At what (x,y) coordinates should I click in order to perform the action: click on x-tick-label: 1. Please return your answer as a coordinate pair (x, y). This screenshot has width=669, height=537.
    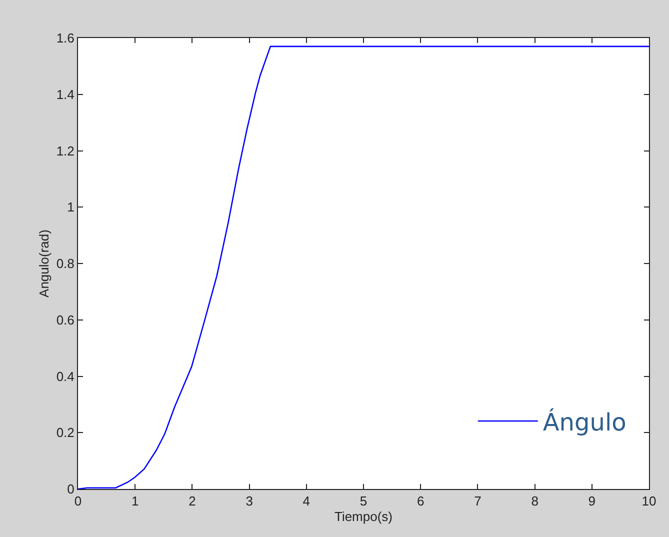
    Looking at the image, I should click on (135, 501).